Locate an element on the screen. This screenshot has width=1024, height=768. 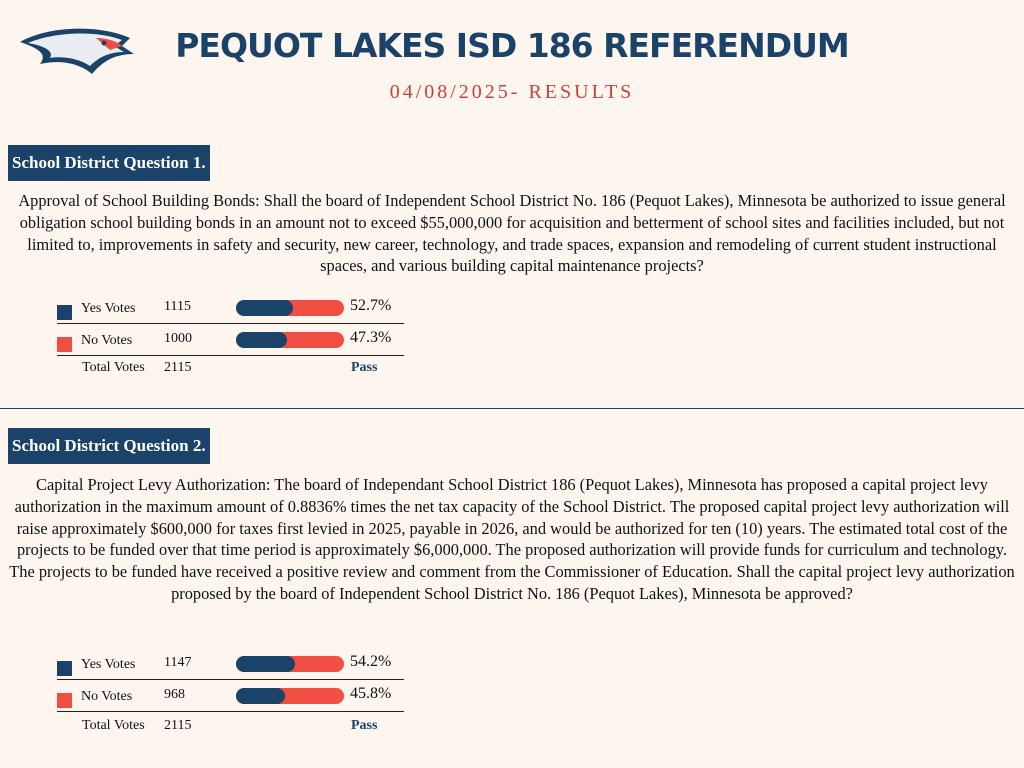
percent-label: 54.2% is located at coordinates (371, 661).